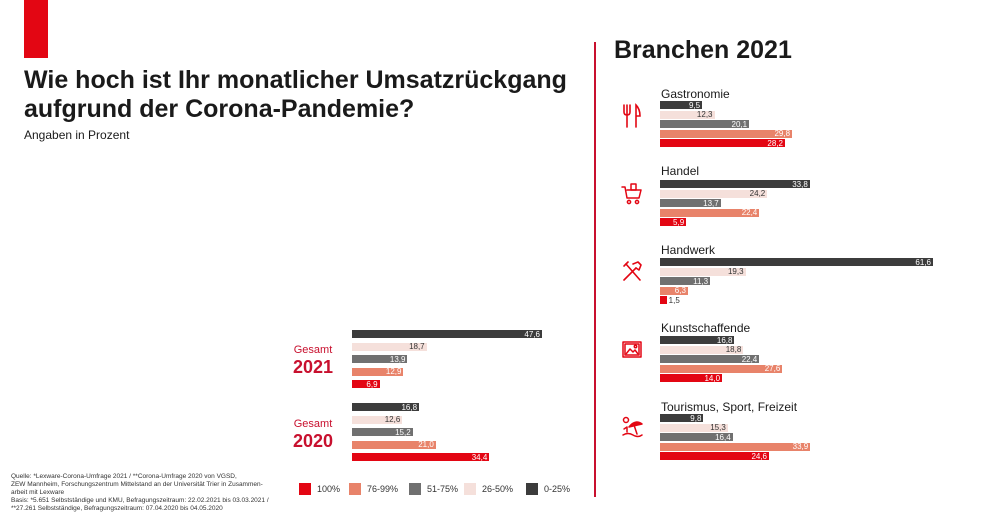 The height and width of the screenshot is (522, 999). What do you see at coordinates (696, 418) in the screenshot?
I see `branche-tourismus-sport-freizeit-label-0: 9,8` at bounding box center [696, 418].